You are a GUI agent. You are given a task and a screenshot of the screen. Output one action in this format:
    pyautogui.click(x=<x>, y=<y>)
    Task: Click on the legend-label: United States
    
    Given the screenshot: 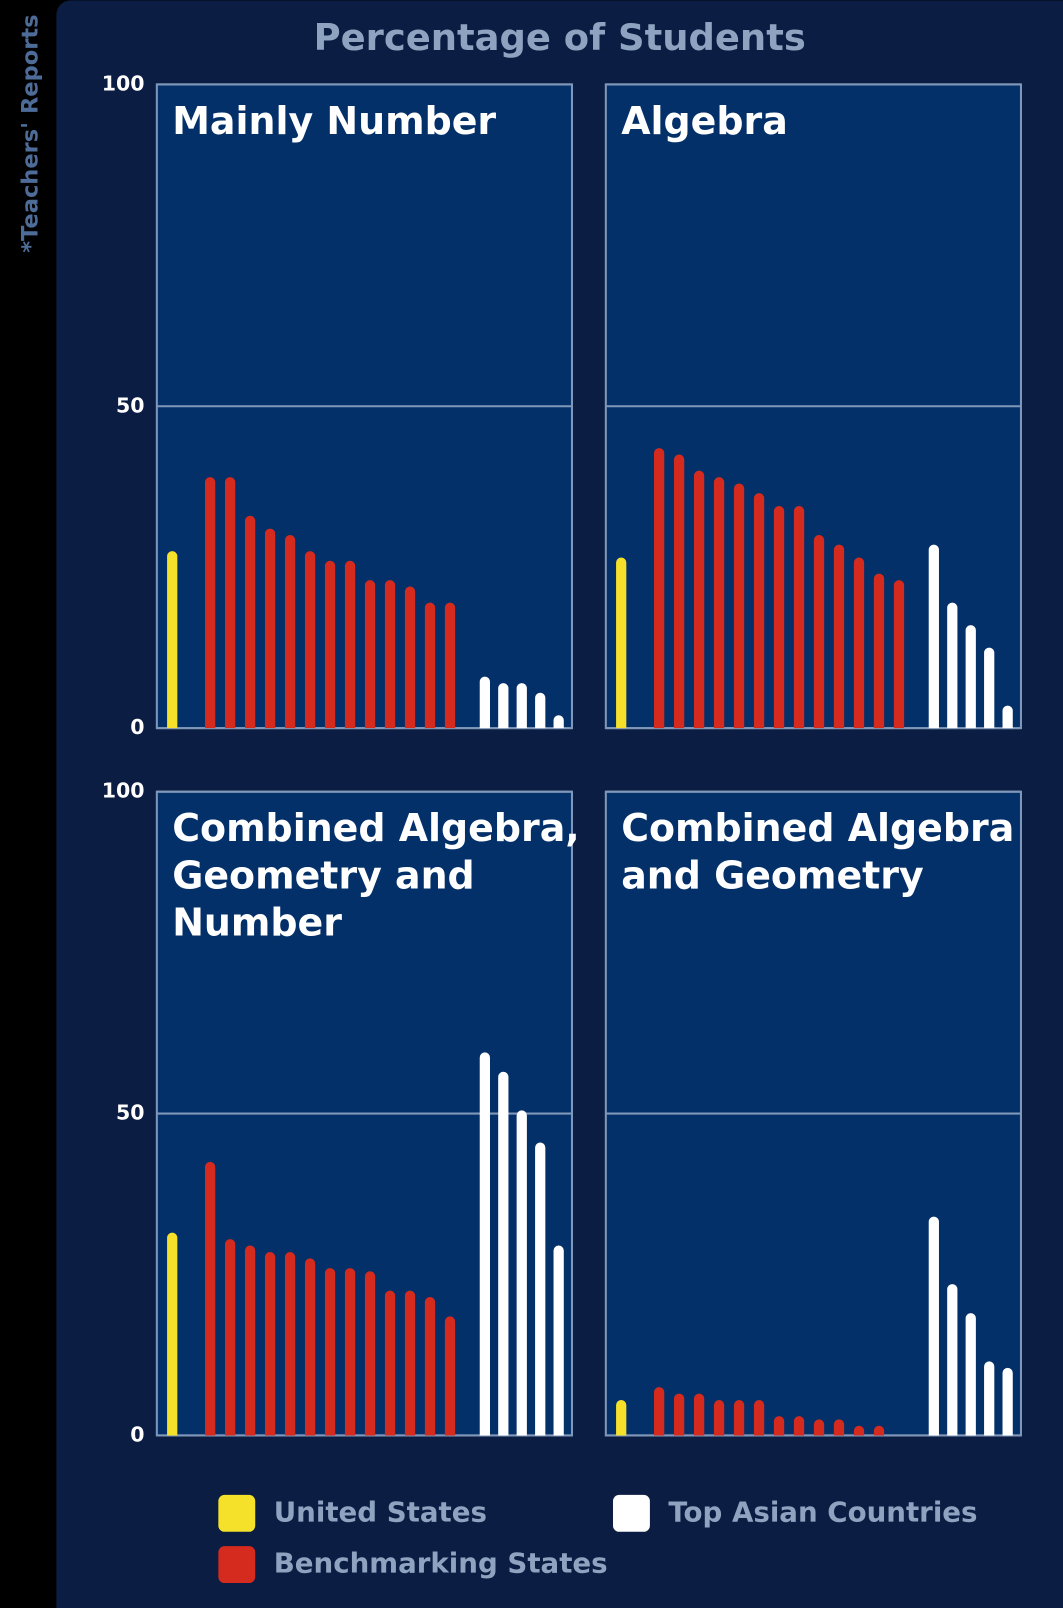 What is the action you would take?
    pyautogui.click(x=380, y=1511)
    